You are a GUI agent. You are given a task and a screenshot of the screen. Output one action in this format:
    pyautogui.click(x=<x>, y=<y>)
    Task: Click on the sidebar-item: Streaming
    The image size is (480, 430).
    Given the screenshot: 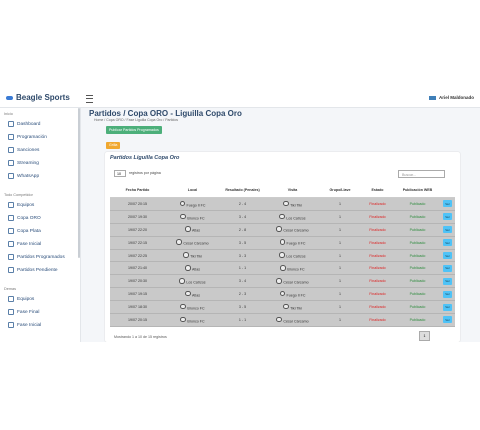 What is the action you would take?
    pyautogui.click(x=40, y=163)
    